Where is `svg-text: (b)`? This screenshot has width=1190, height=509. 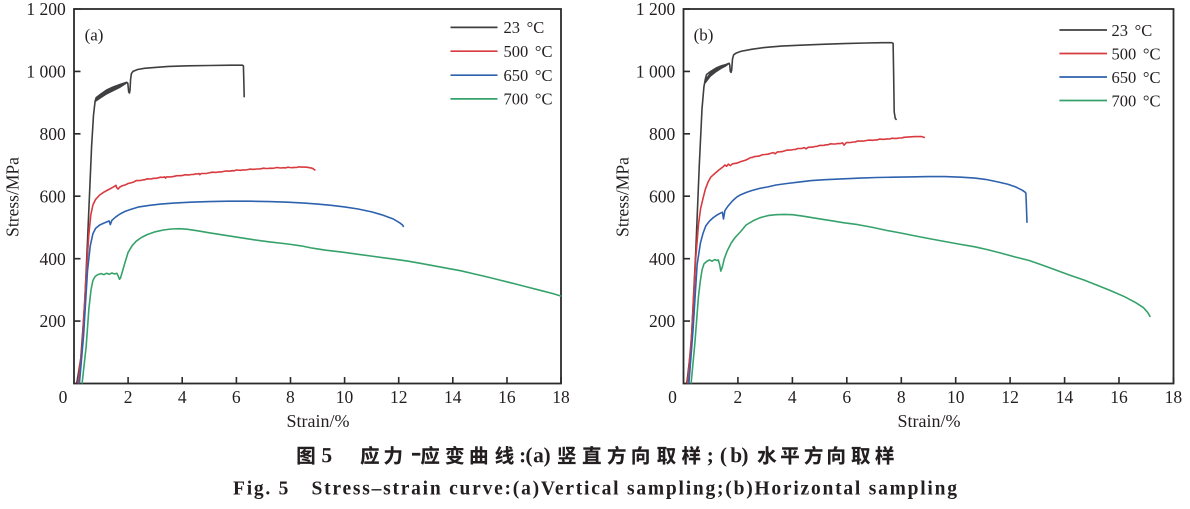
svg-text: (b) is located at coordinates (704, 34).